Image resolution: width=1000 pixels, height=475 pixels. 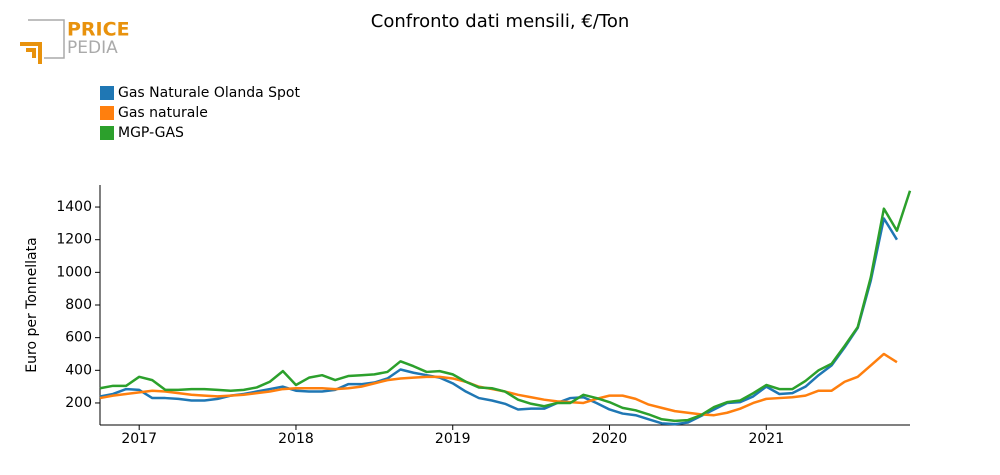 I want to click on data-line, so click(x=498, y=384).